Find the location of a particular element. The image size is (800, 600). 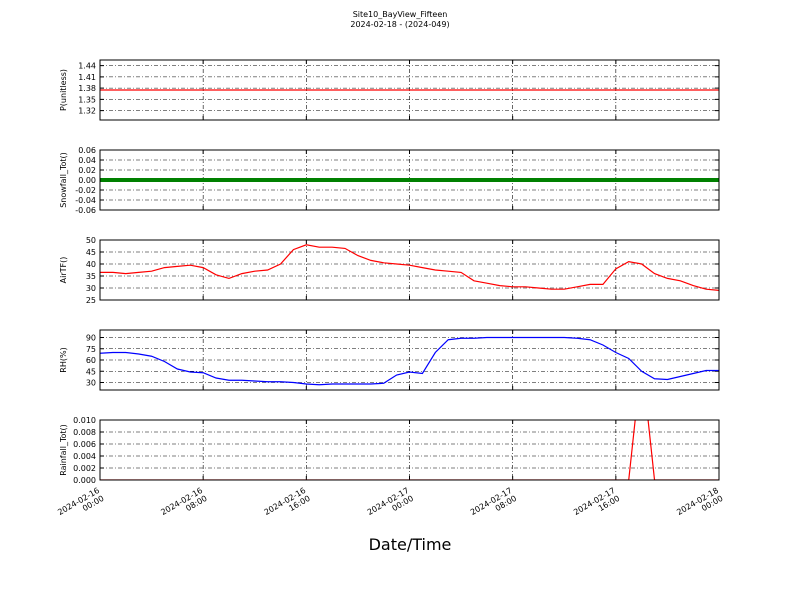

y-tick-label: 0.00 is located at coordinates (87, 180).